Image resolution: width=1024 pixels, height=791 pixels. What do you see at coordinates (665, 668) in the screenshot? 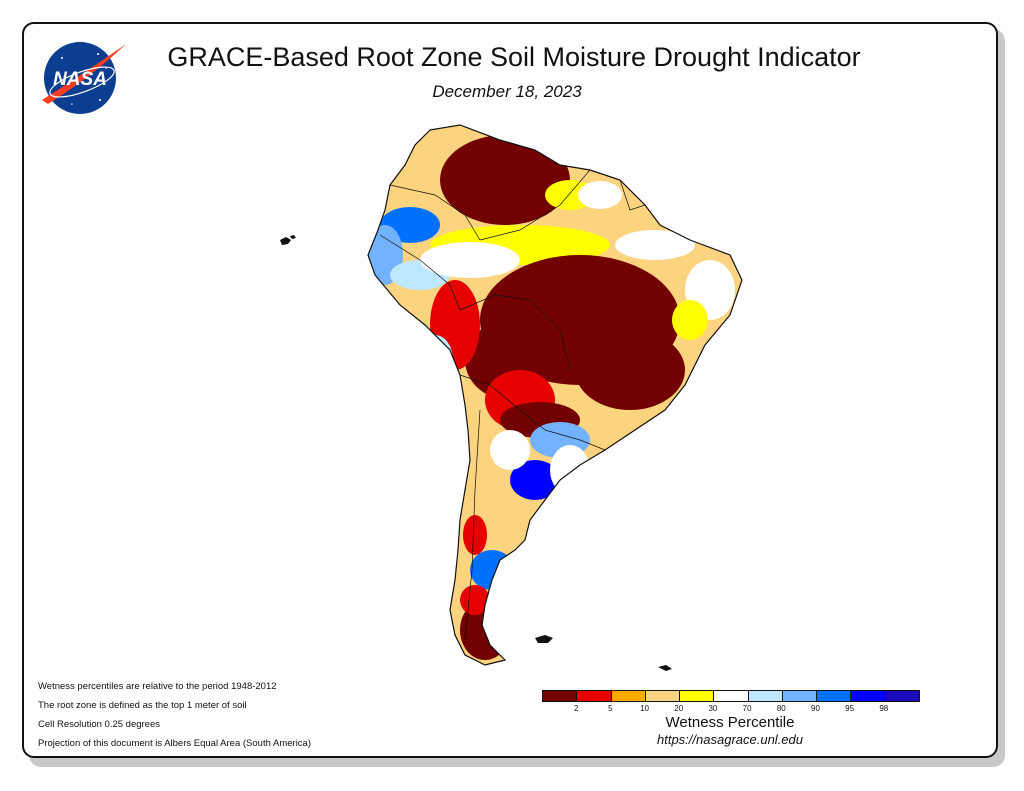
I see `south-georgia` at bounding box center [665, 668].